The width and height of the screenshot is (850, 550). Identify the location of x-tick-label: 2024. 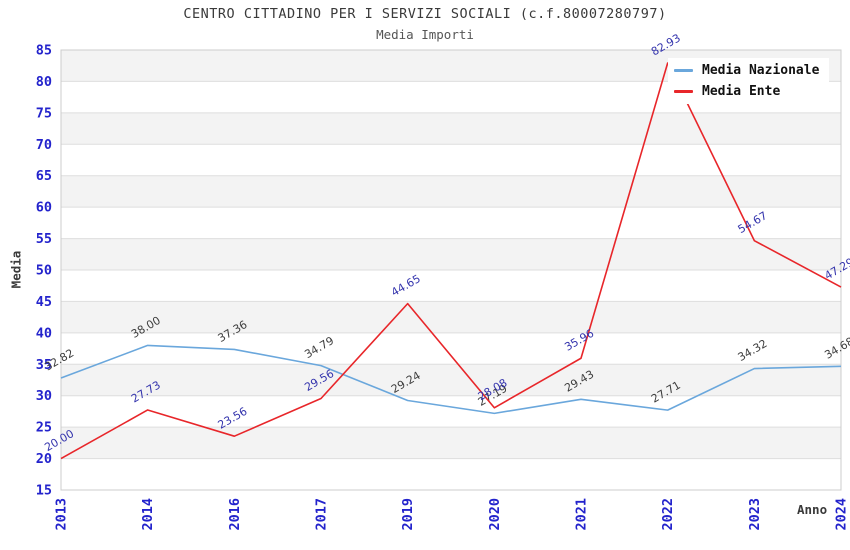
(842, 514).